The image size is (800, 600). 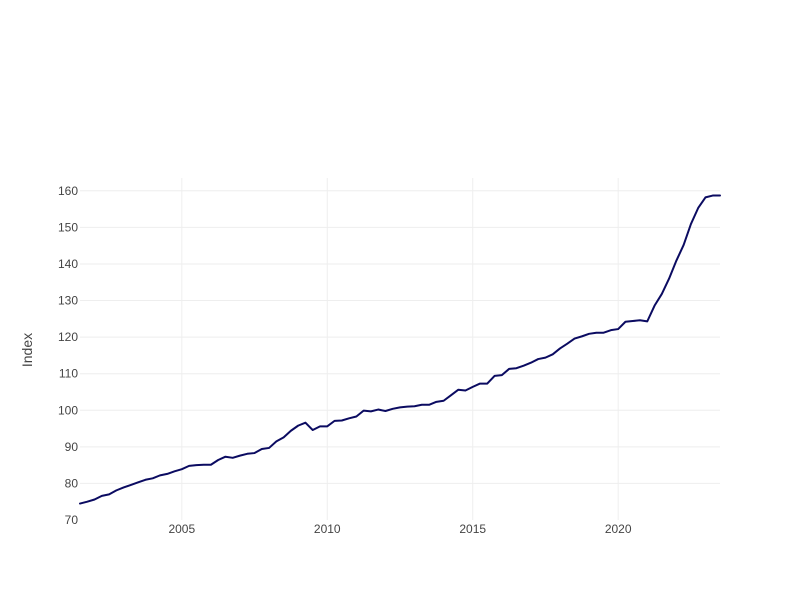 I want to click on y-tick-label: 110, so click(x=68, y=374).